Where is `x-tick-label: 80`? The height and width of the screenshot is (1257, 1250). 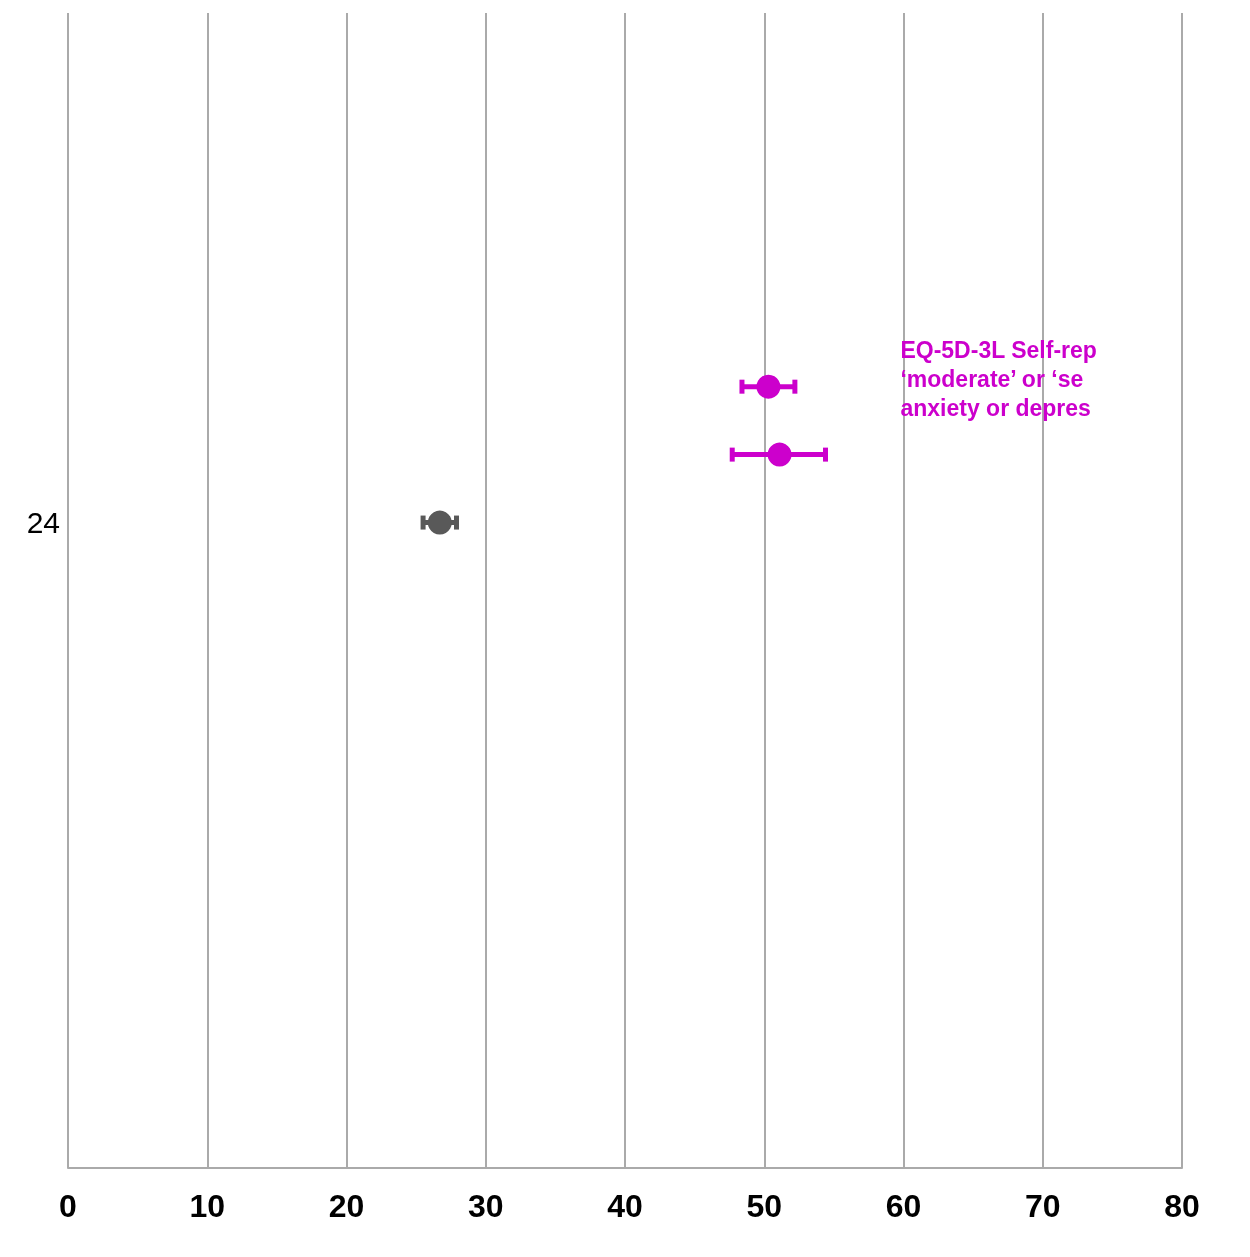 x-tick-label: 80 is located at coordinates (1182, 1206).